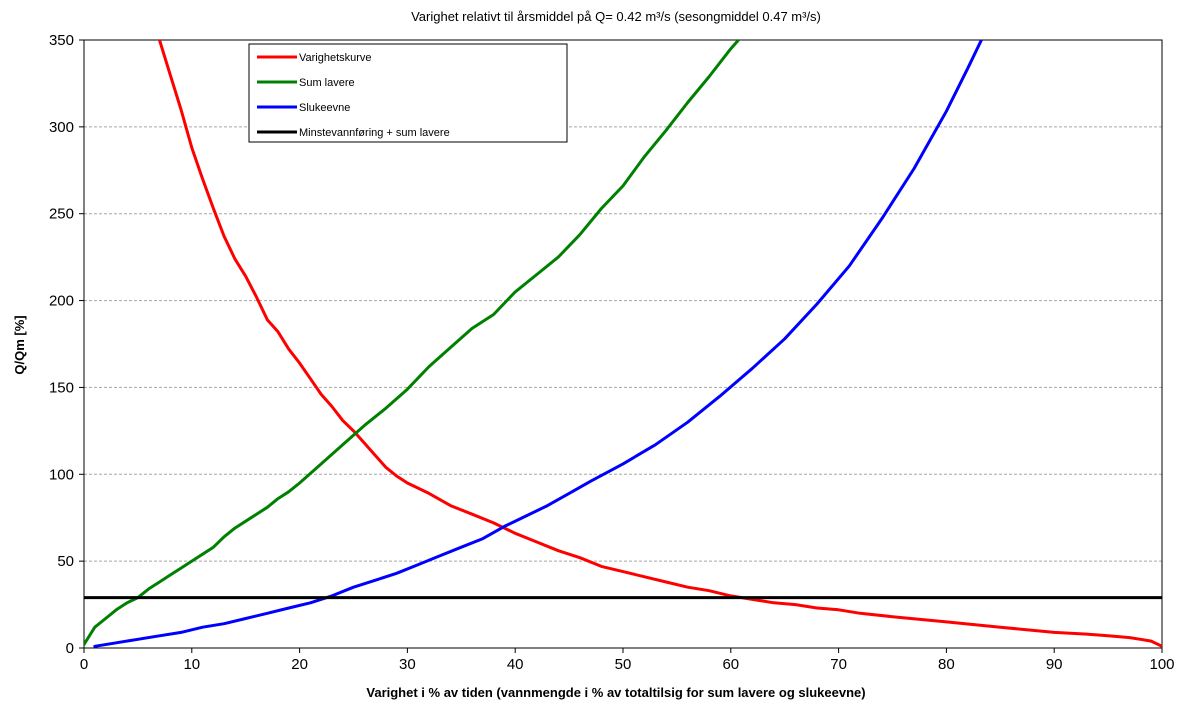  I want to click on y-tick-label: 0, so click(70, 648).